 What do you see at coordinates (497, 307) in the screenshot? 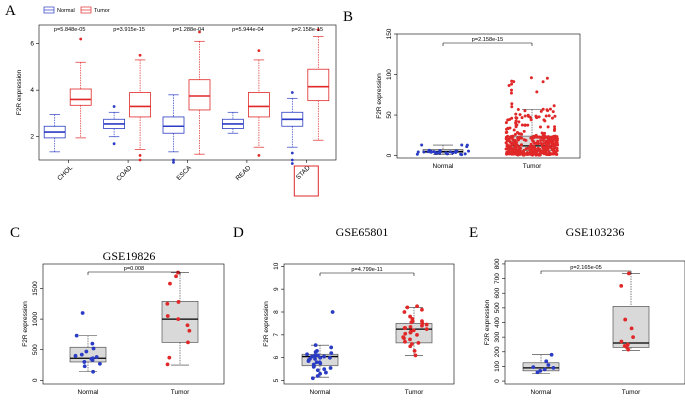
I see `panel-e-ytick-label: 500` at bounding box center [497, 307].